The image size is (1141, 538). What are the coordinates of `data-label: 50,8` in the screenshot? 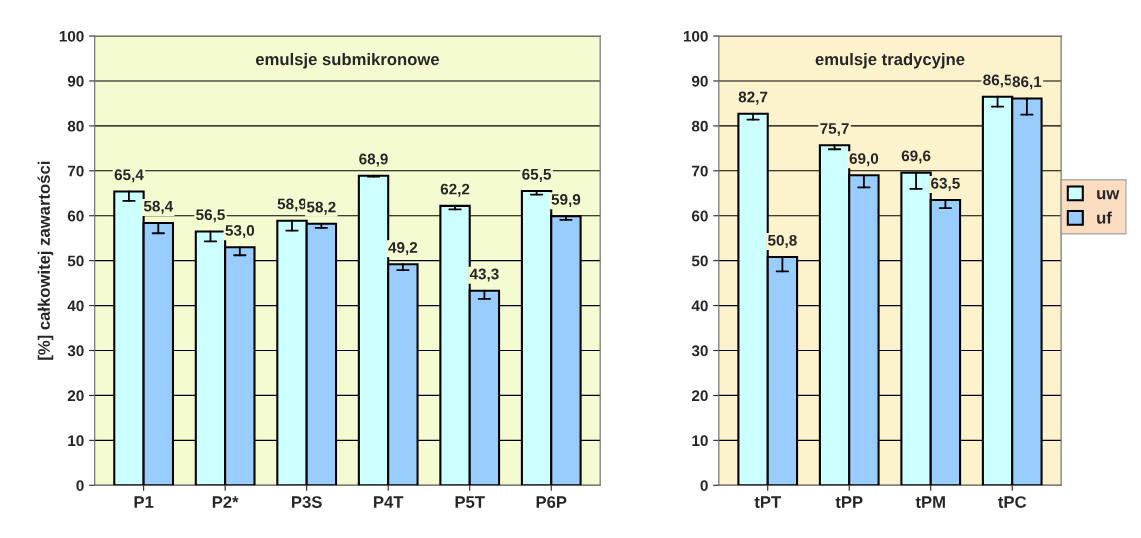 It's located at (782, 241).